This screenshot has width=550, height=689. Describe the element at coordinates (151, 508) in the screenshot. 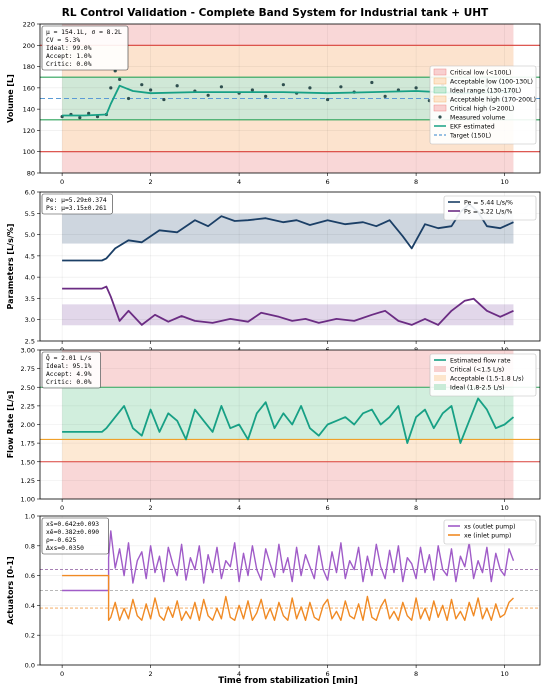

I see `tick-label-x: 2` at that location.